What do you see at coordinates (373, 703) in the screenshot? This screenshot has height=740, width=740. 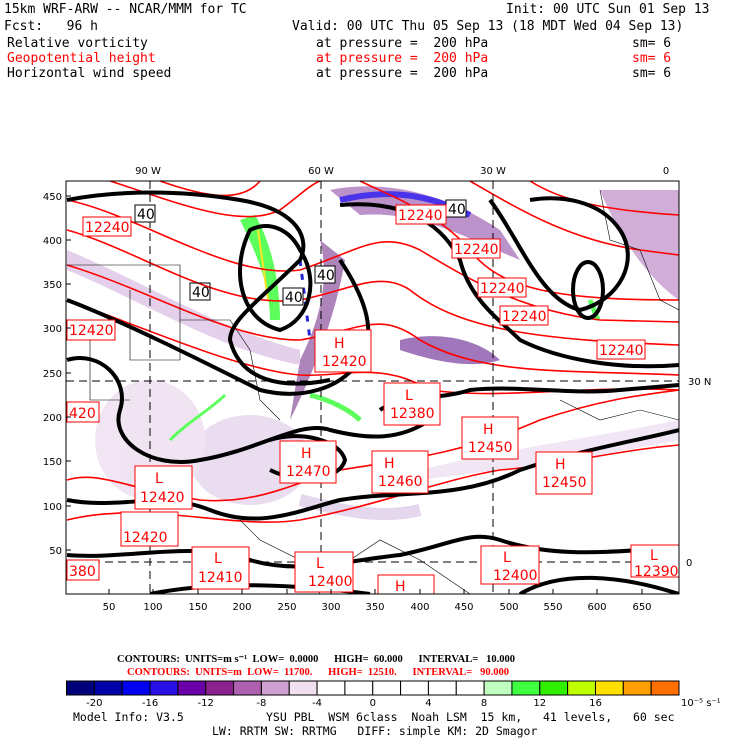 I see `colorbar-label: 0` at bounding box center [373, 703].